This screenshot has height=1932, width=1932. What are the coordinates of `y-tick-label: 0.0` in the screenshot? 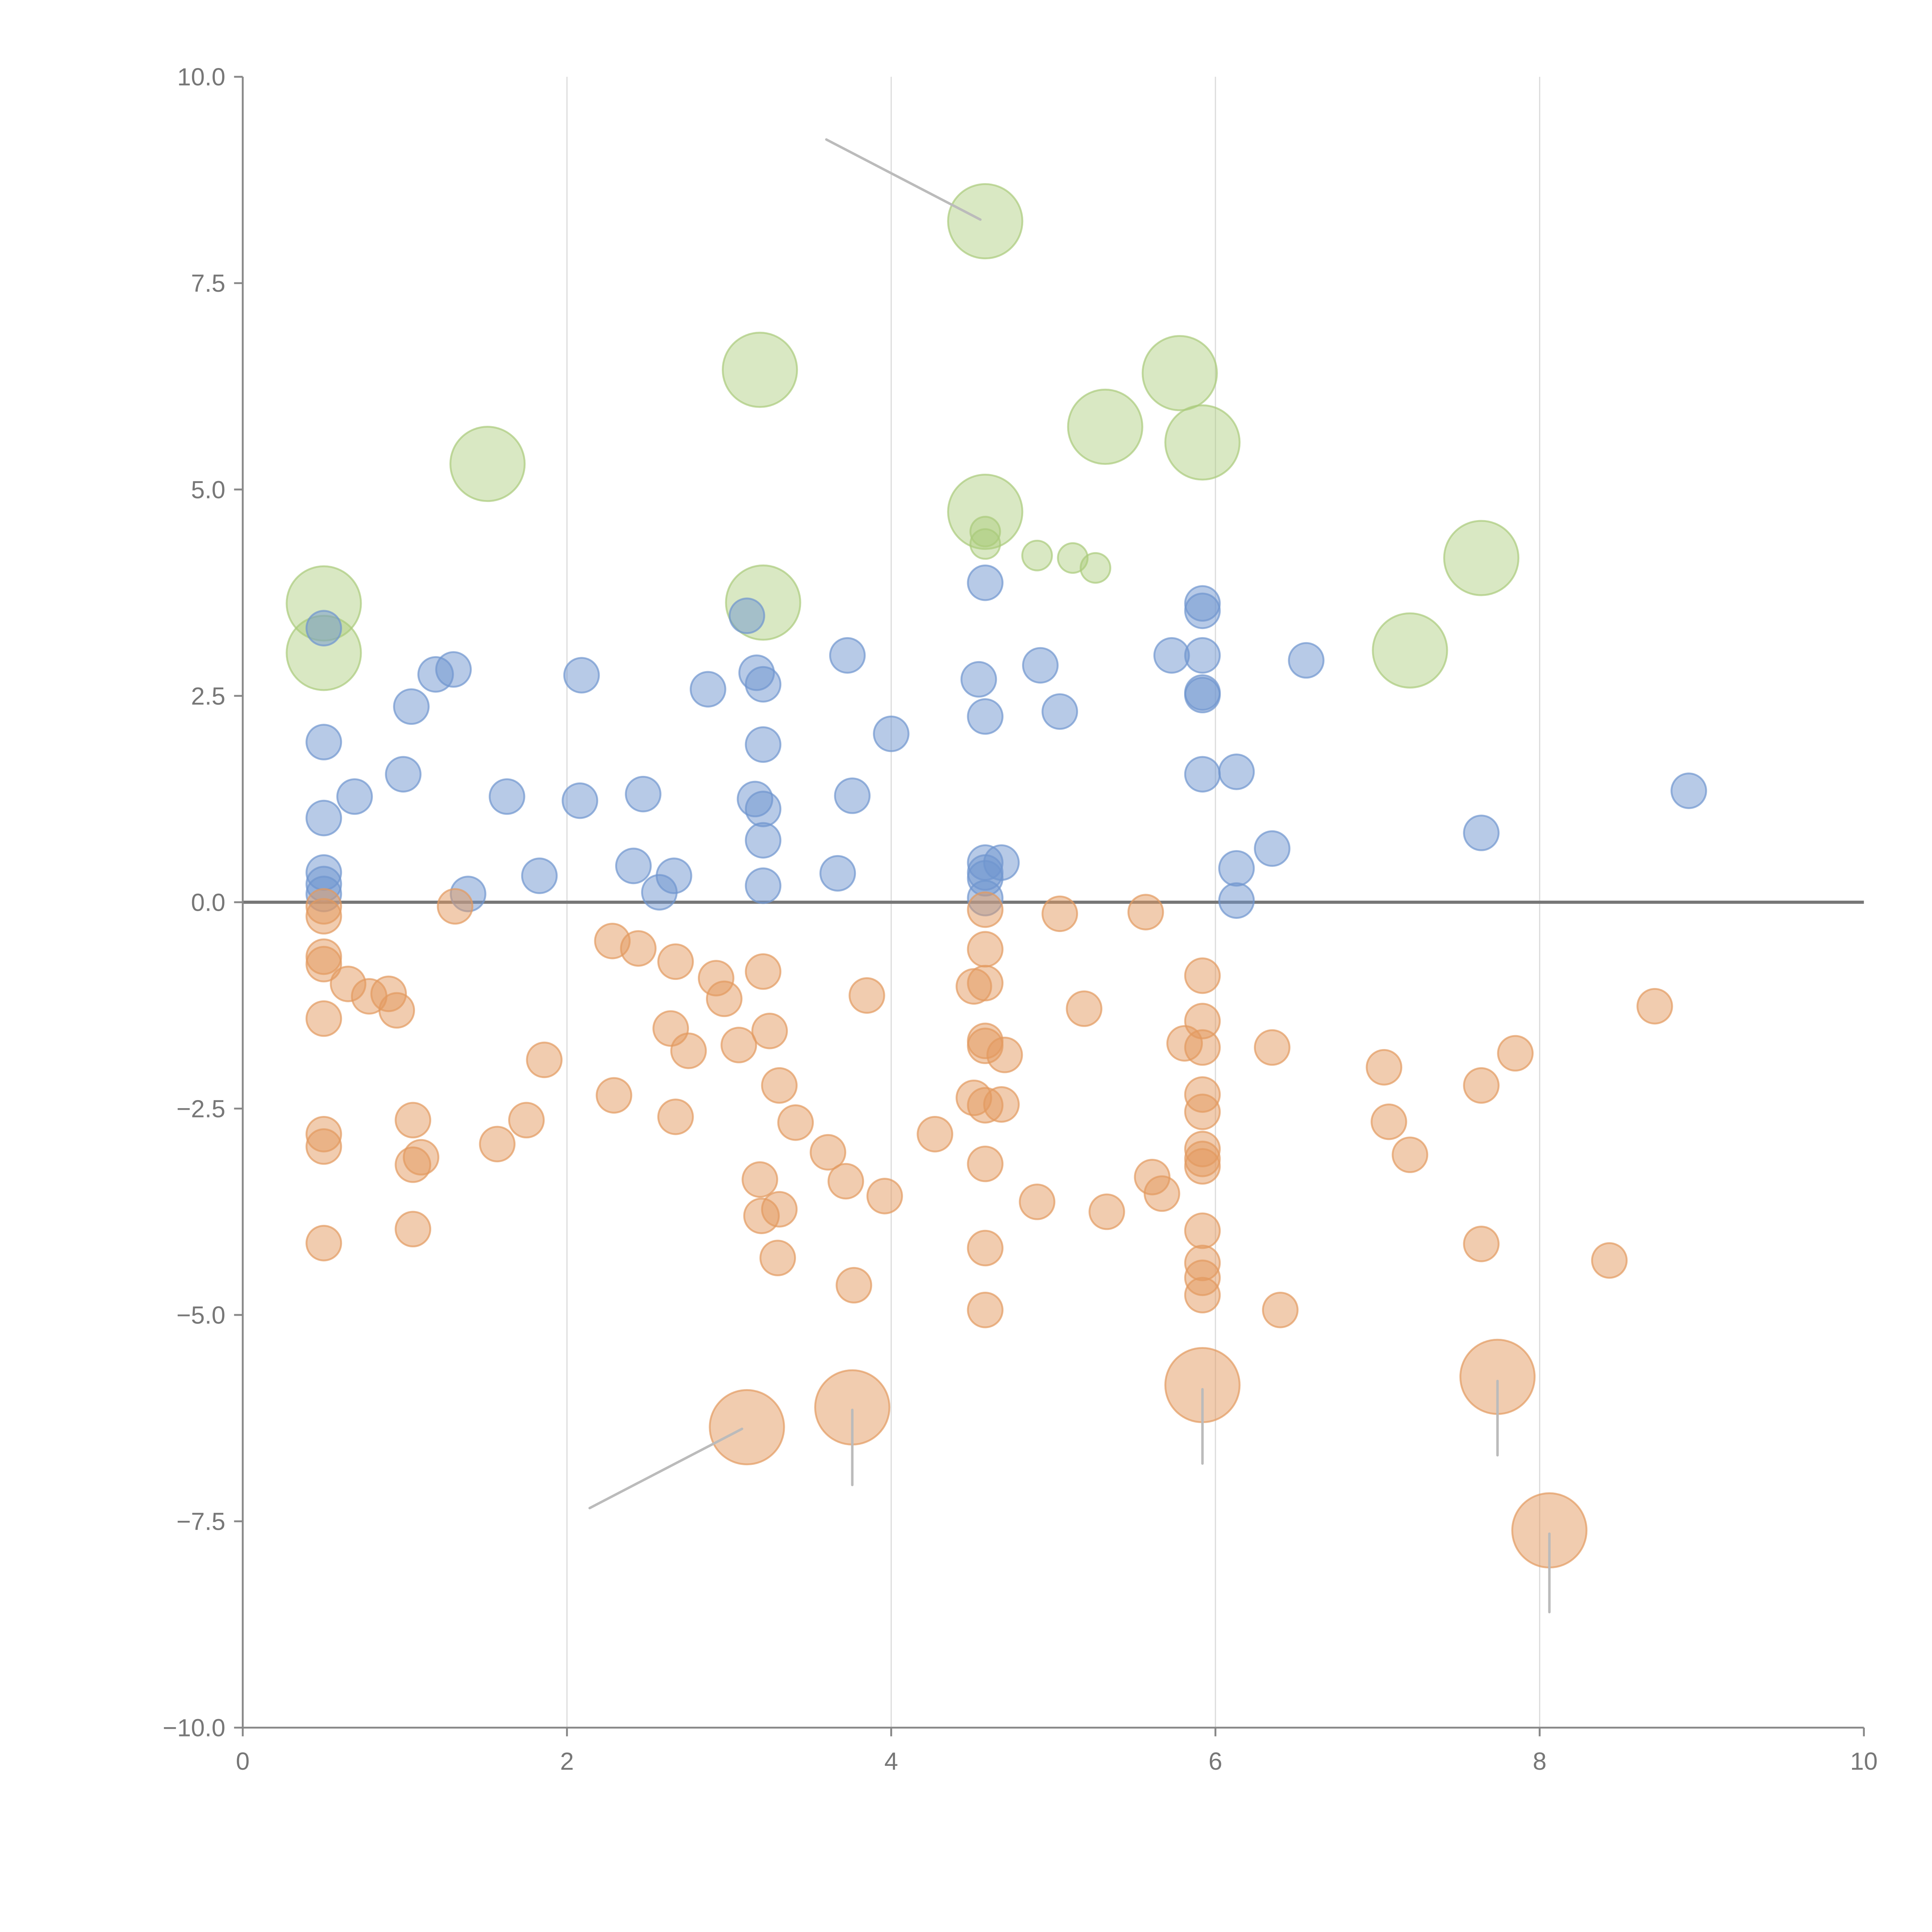 It's located at (208, 902).